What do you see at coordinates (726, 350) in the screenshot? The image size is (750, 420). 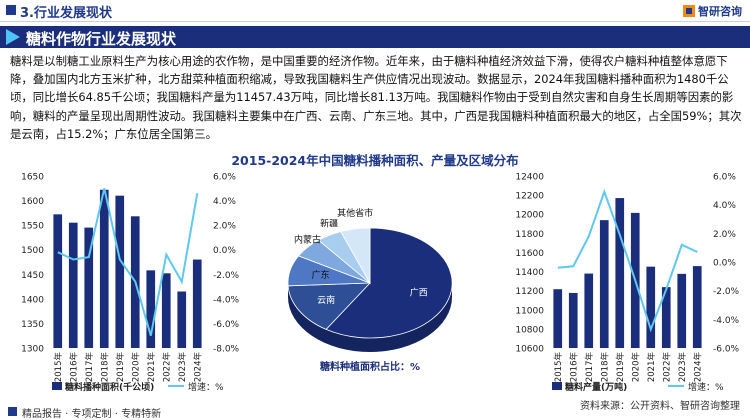 I see `output-y-tick-right: -6.0%` at bounding box center [726, 350].